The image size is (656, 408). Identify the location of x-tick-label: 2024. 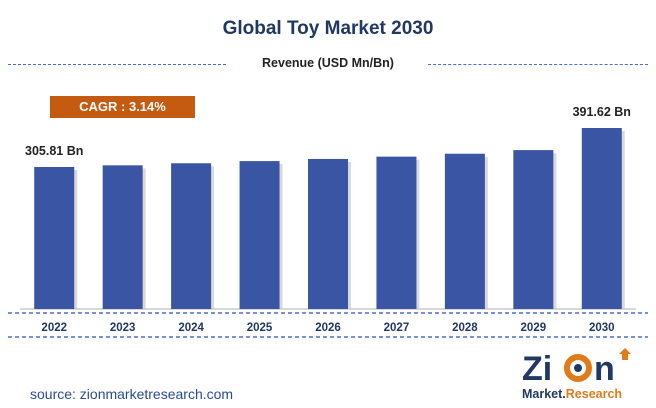
(191, 328).